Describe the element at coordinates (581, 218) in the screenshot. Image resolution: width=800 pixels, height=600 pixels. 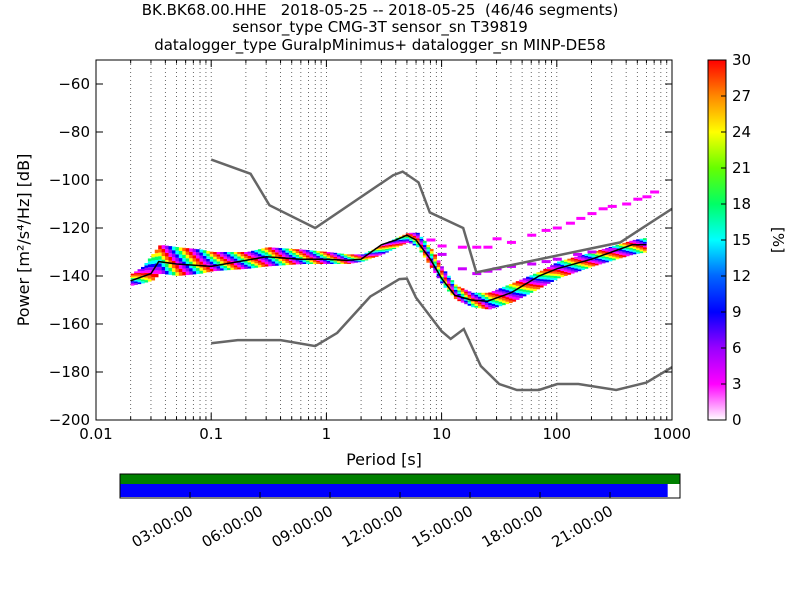
I see `density-outlier` at that location.